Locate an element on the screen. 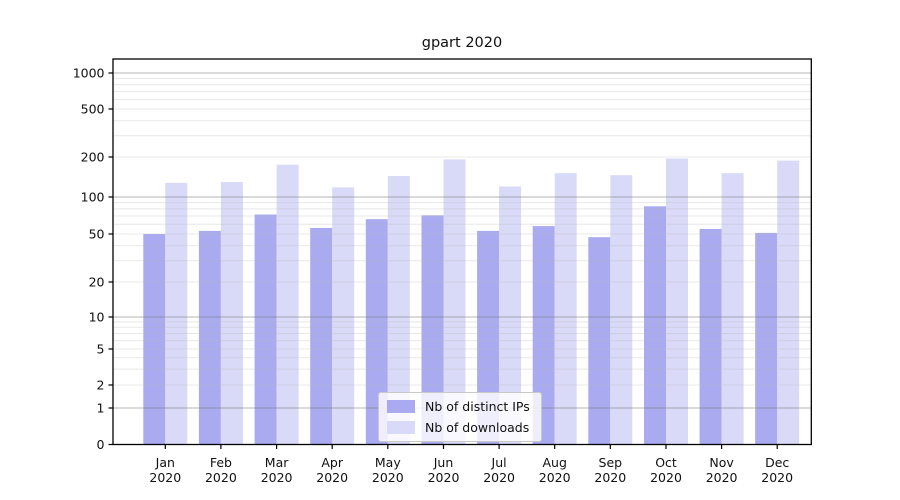  legend-label-distinct-ips: Nb of distinct IPs is located at coordinates (477, 406).